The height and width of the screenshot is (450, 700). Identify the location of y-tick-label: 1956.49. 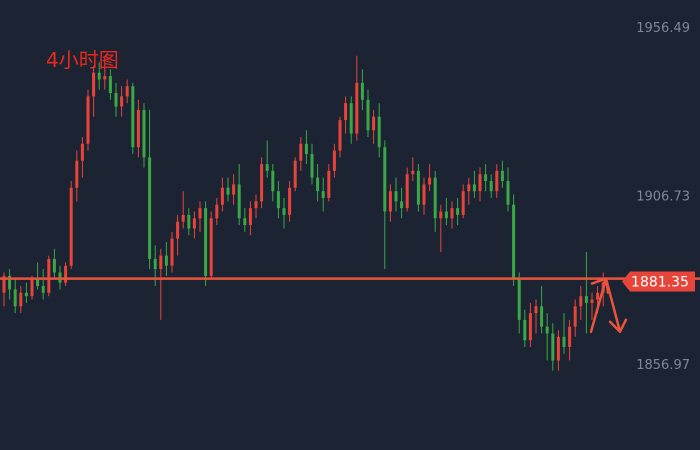
(663, 28).